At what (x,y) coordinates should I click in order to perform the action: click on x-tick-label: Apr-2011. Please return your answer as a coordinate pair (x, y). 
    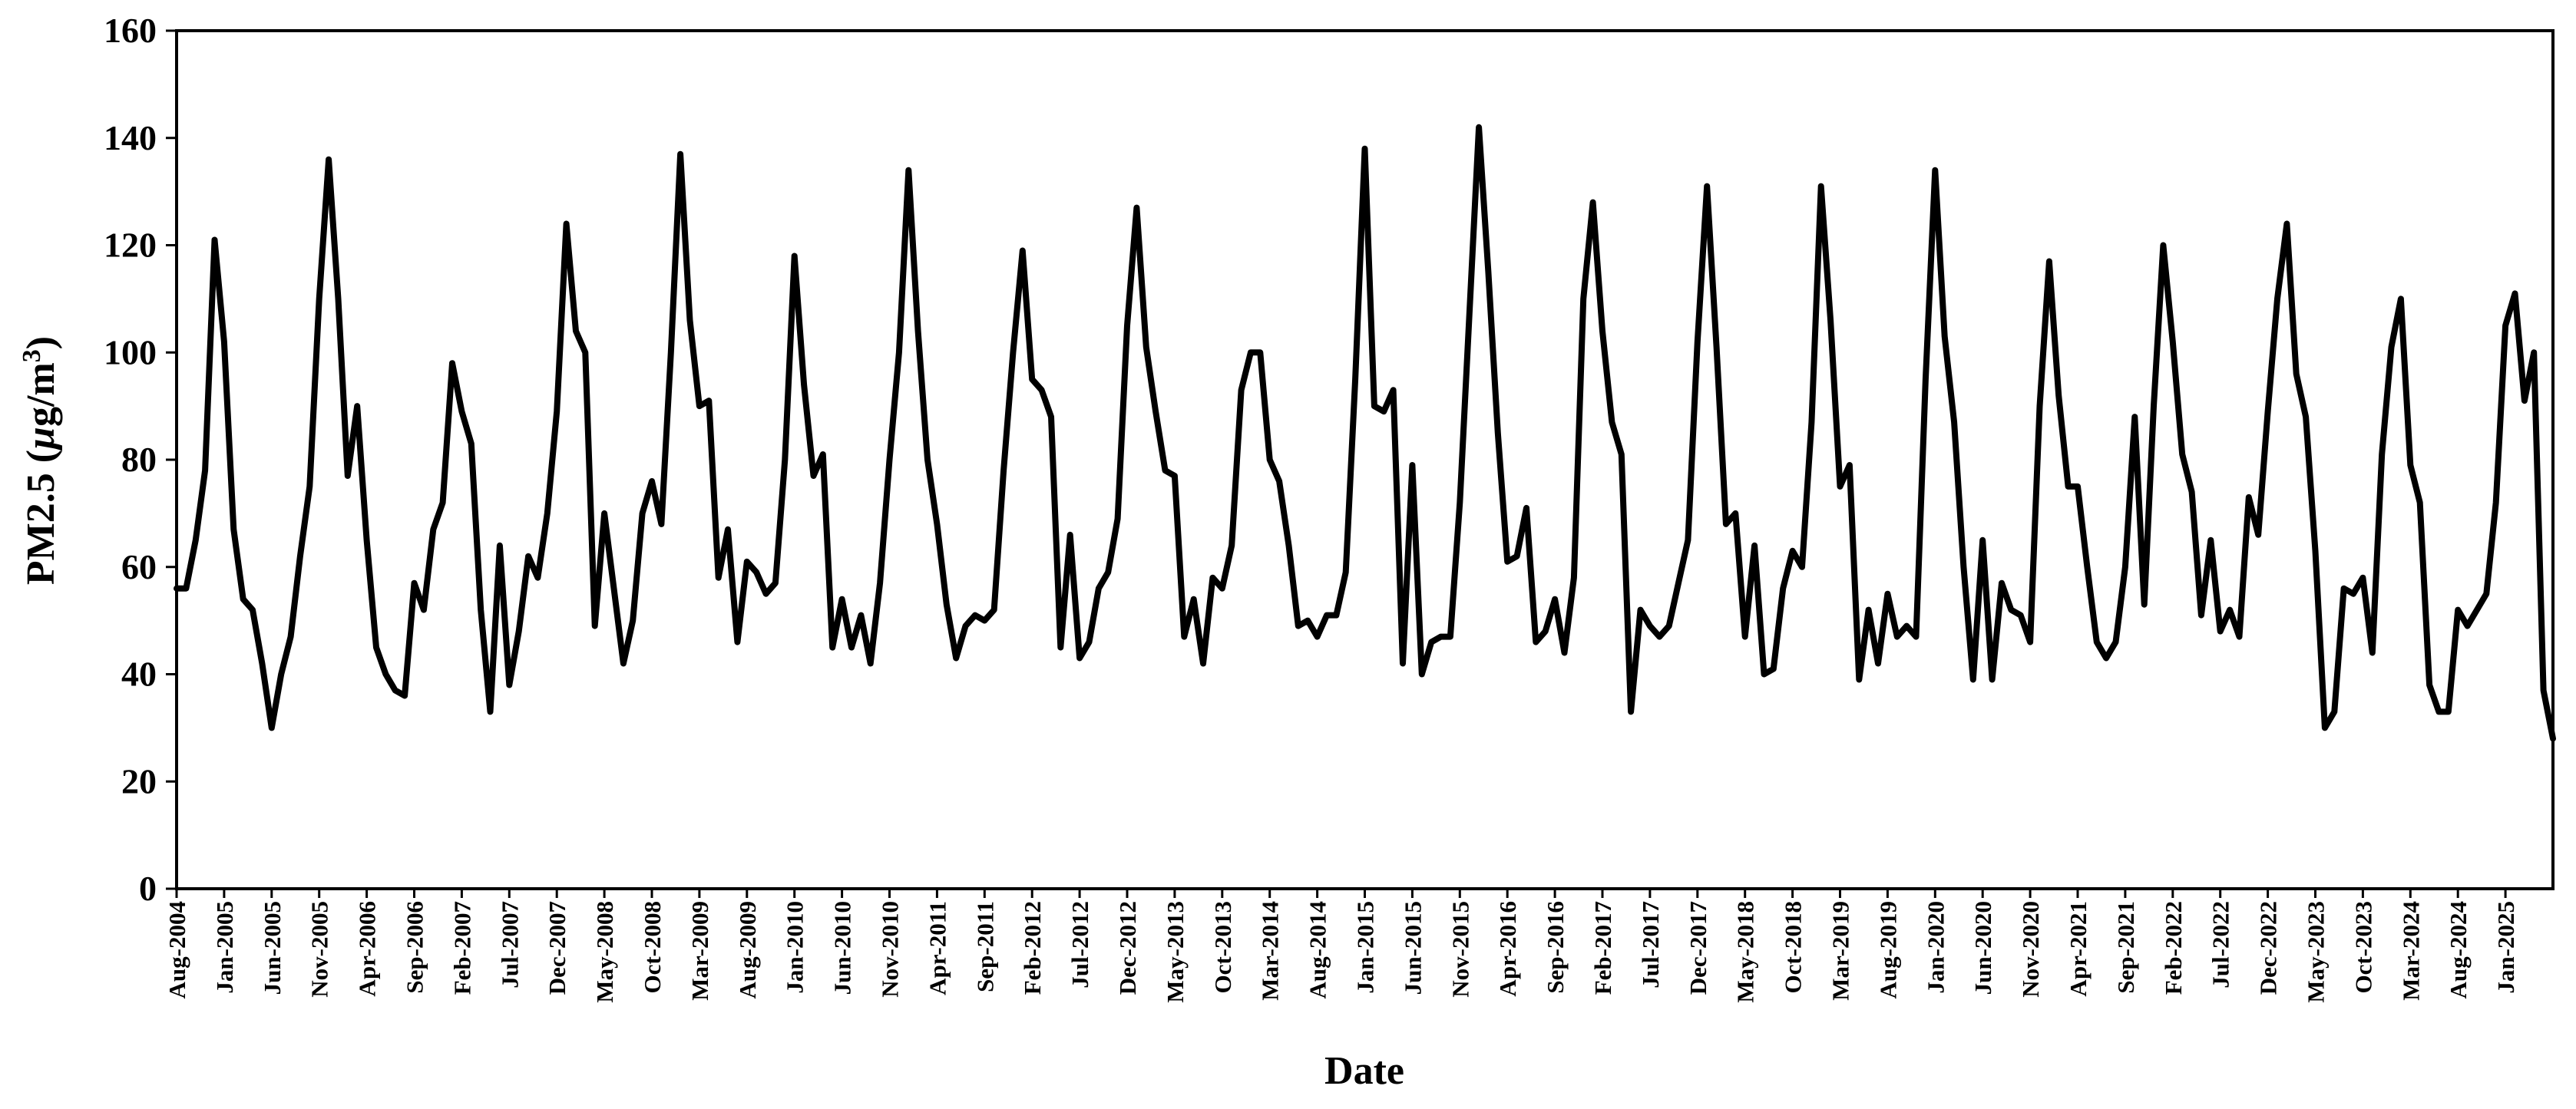
    Looking at the image, I should click on (937, 948).